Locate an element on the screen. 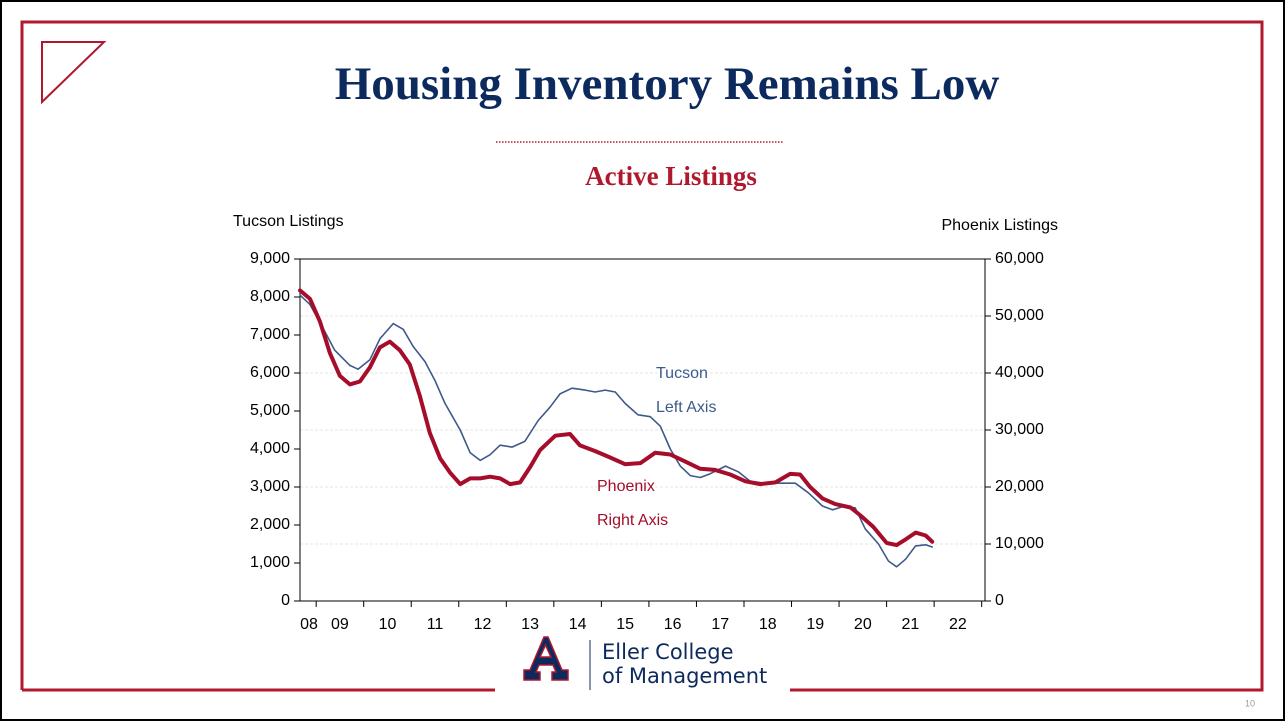  y-tick-label: 7,000 is located at coordinates (270, 334).